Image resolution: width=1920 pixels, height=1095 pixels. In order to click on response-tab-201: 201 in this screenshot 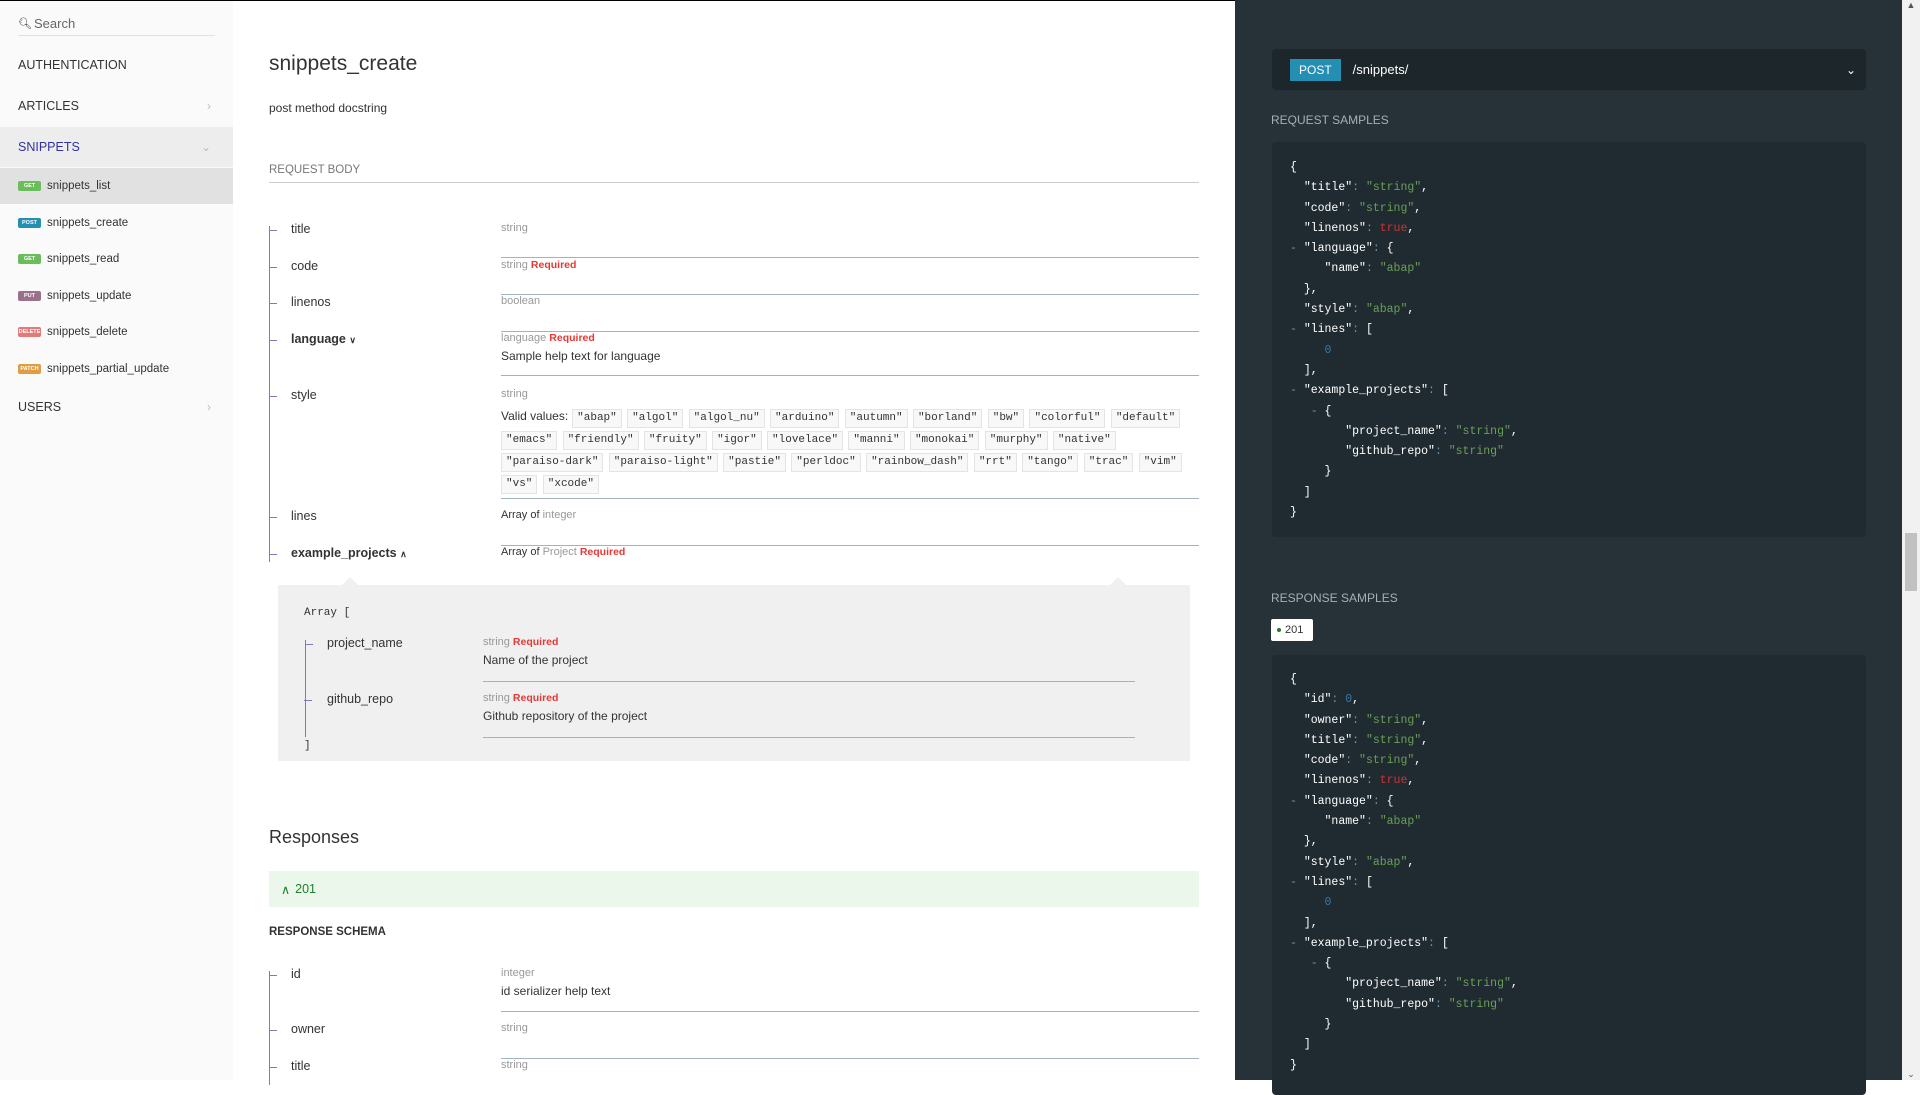, I will do `click(1292, 630)`.